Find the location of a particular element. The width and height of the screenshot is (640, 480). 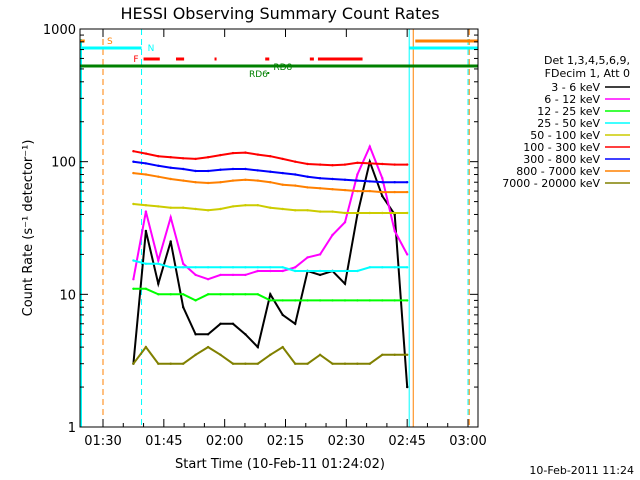

flag-label: S is located at coordinates (110, 42).